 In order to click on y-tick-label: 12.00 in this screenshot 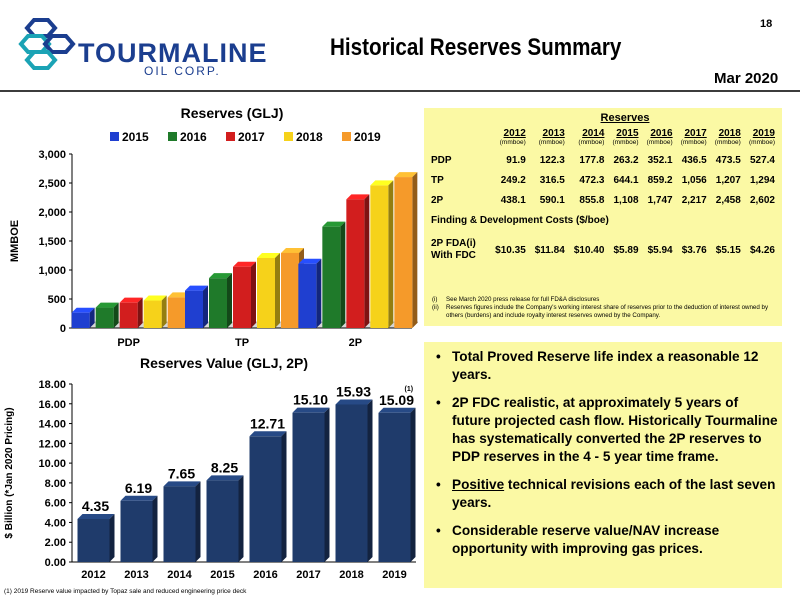, I will do `click(52, 444)`.